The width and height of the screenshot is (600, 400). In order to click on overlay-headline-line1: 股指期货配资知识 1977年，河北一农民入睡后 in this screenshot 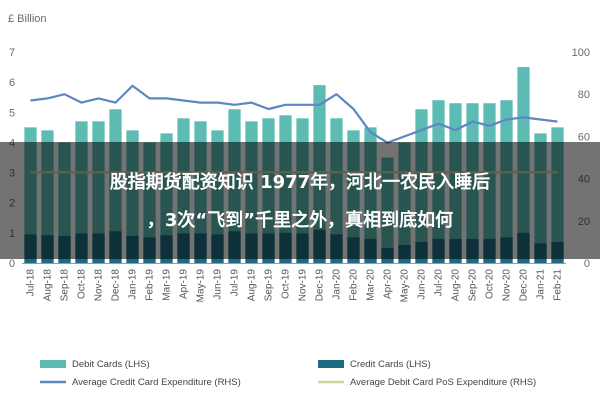, I will do `click(299, 182)`.